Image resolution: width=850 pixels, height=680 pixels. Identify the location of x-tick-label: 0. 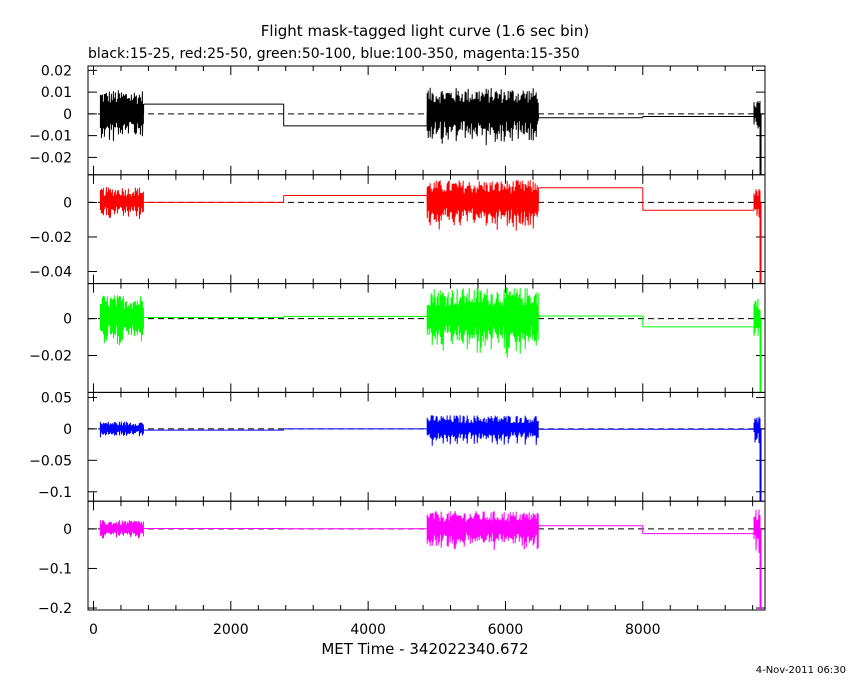
(93, 630).